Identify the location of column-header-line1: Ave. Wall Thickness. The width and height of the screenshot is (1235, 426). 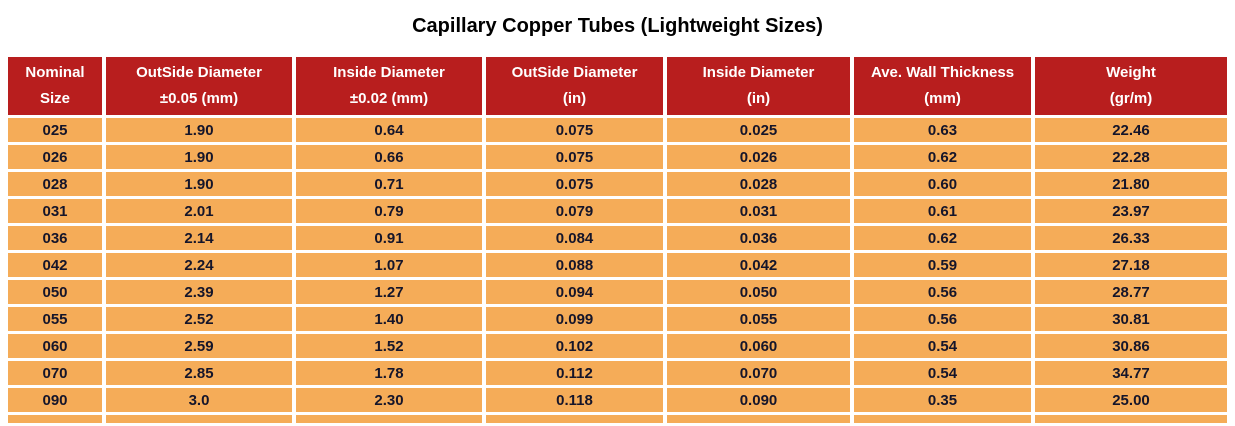
(942, 72).